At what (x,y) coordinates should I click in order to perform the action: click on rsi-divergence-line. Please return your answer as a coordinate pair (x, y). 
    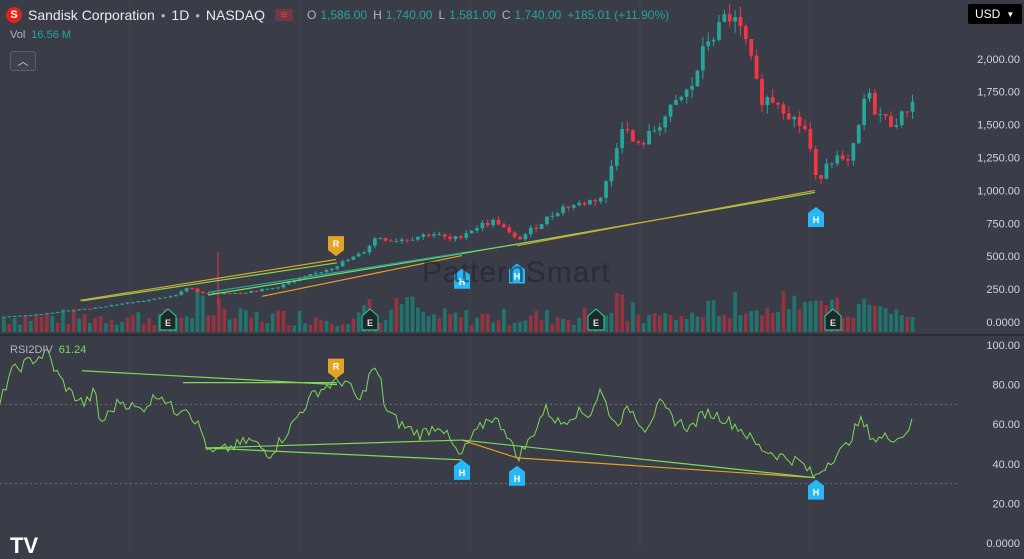
    Looking at the image, I should click on (666, 468).